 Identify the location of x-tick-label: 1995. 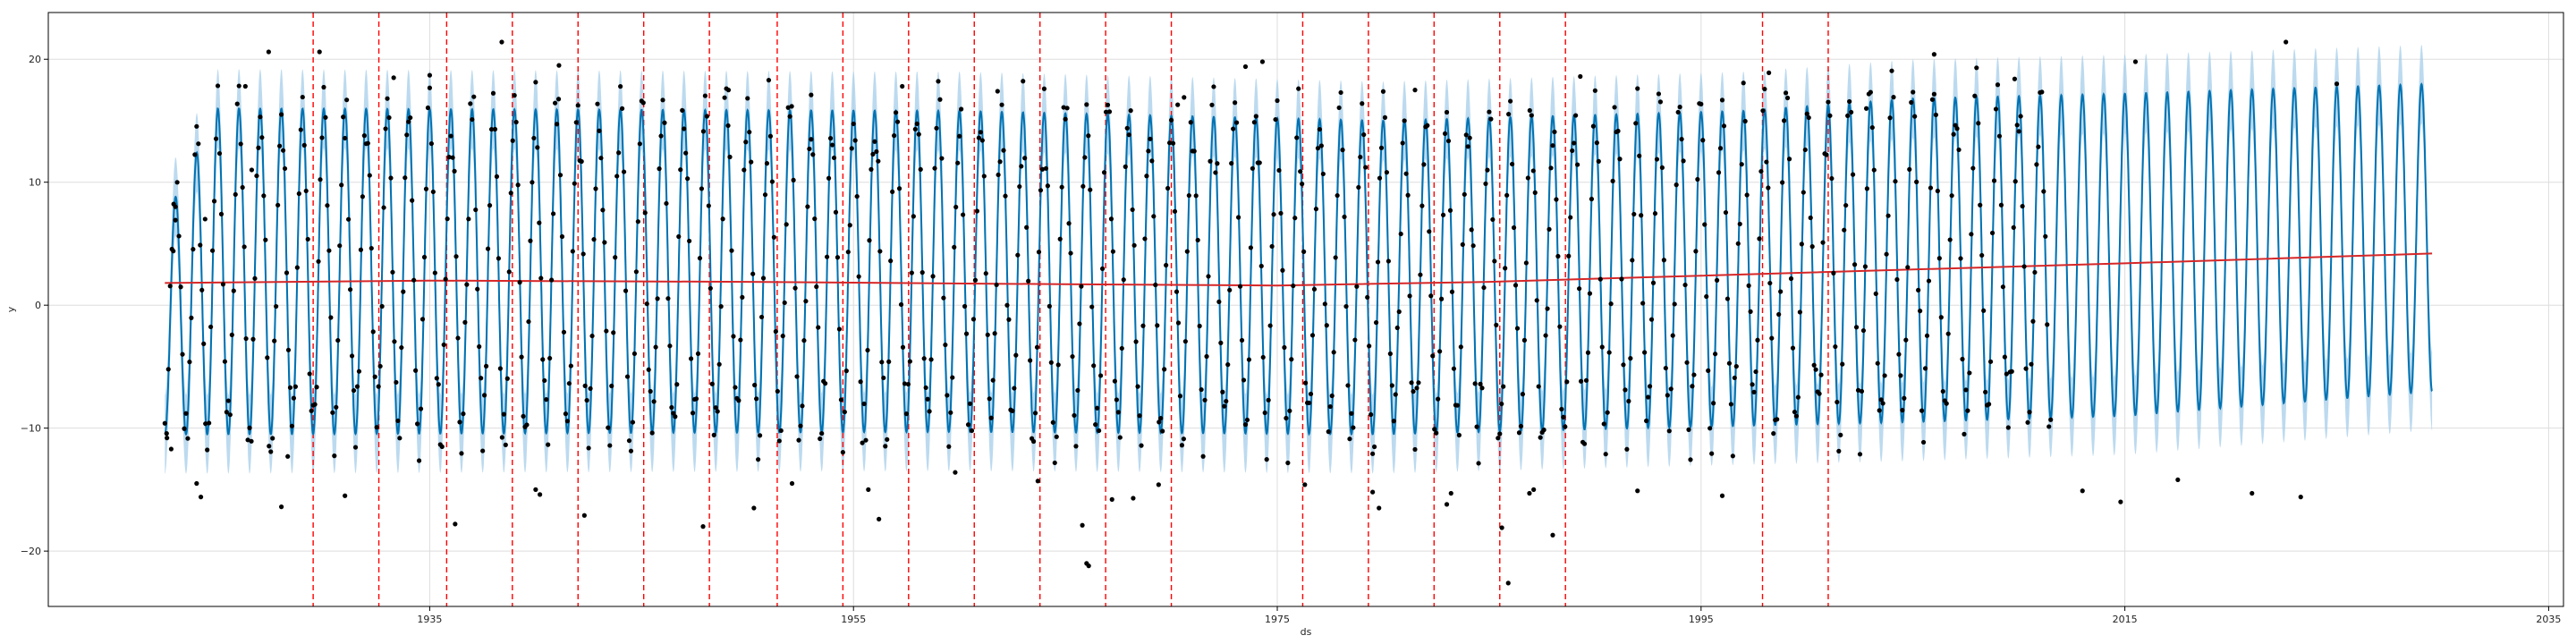
(1701, 619).